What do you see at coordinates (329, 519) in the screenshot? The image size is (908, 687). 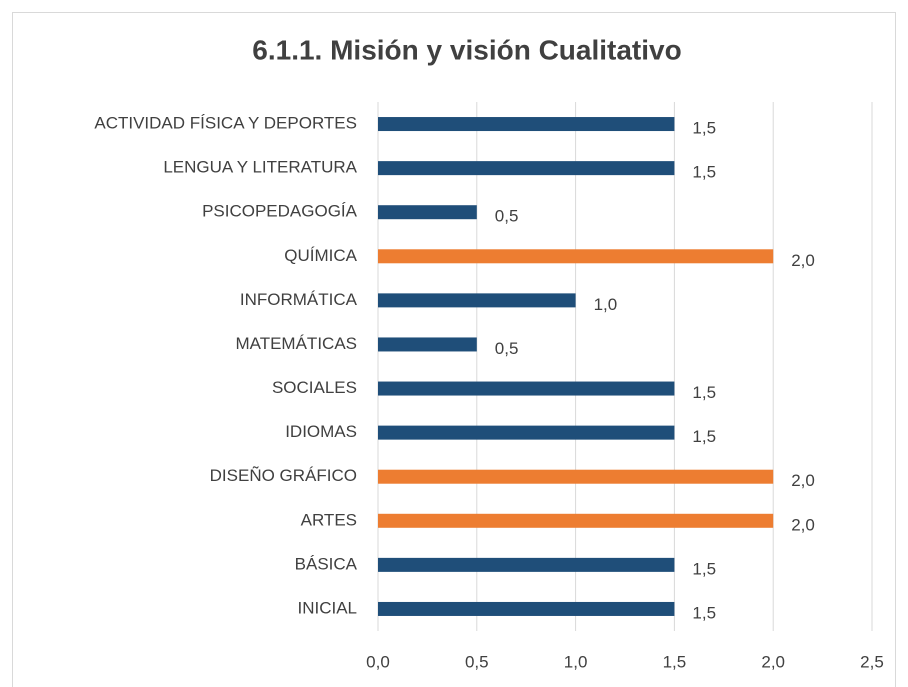 I see `y-tick-label: ARTES` at bounding box center [329, 519].